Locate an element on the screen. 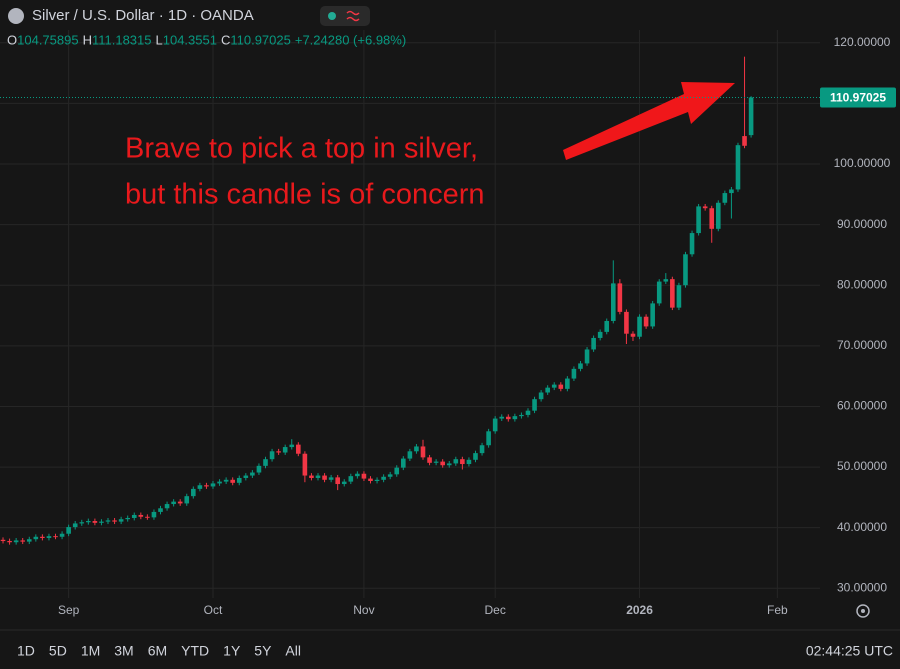 This screenshot has width=900, height=669. range-button: 5Y is located at coordinates (263, 651).